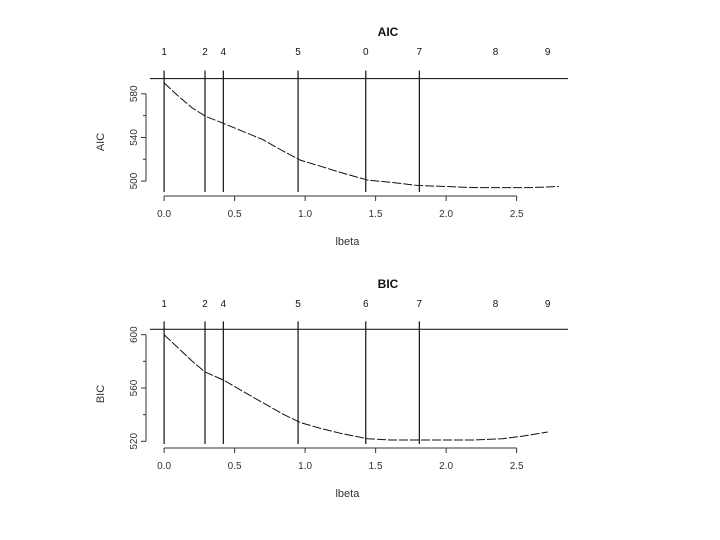 The image size is (720, 540). Describe the element at coordinates (420, 52) in the screenshot. I see `aic-top-label: 7` at that location.